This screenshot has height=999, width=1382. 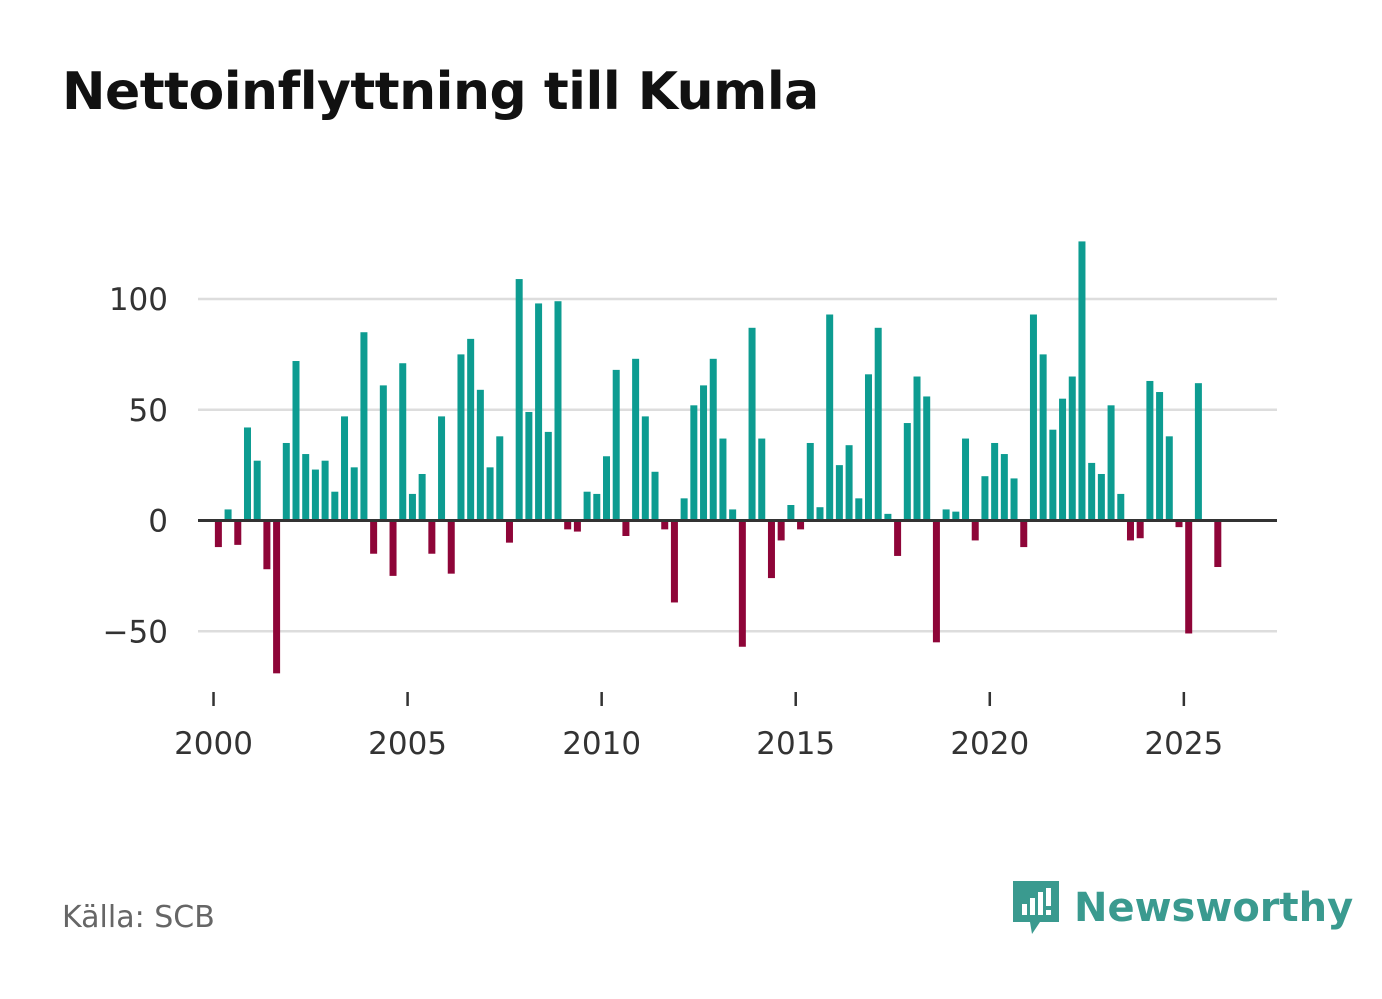 What do you see at coordinates (135, 632) in the screenshot?
I see `y-tick-label: −50` at bounding box center [135, 632].